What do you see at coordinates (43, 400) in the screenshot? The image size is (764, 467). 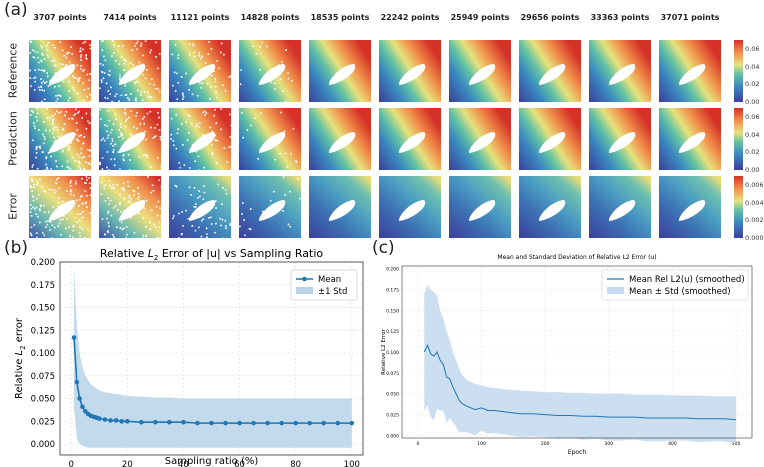 I see `y-tick-label: 0.050` at bounding box center [43, 400].